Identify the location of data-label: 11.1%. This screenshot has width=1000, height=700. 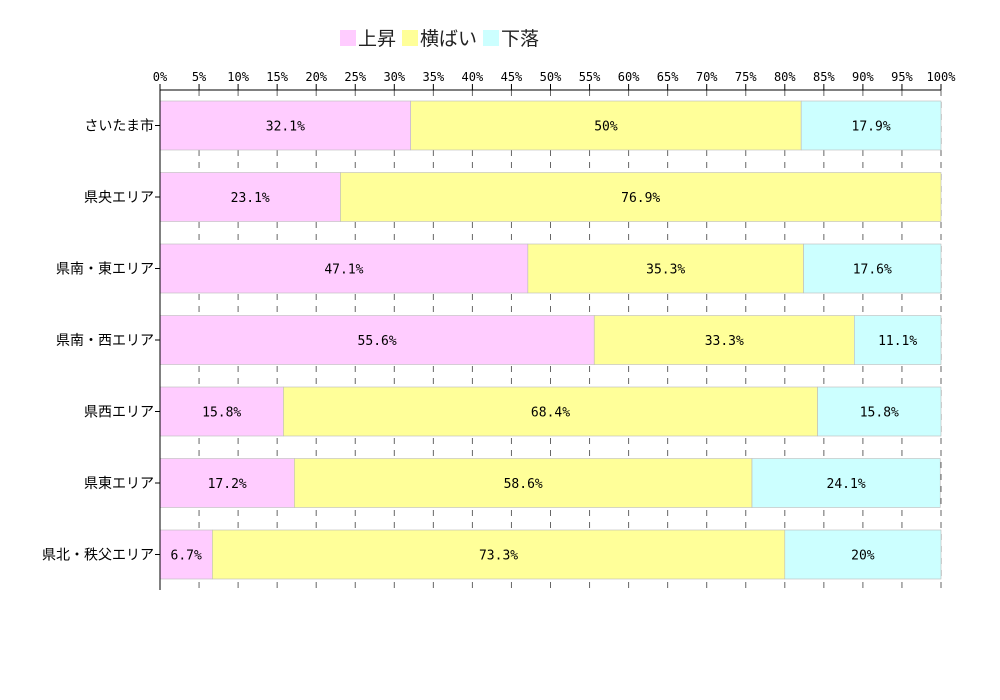
(897, 341).